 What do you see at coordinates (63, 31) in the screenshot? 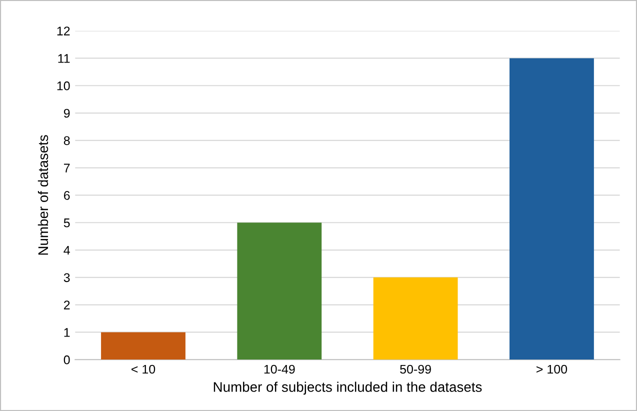
I see `y-tick-label: 12` at bounding box center [63, 31].